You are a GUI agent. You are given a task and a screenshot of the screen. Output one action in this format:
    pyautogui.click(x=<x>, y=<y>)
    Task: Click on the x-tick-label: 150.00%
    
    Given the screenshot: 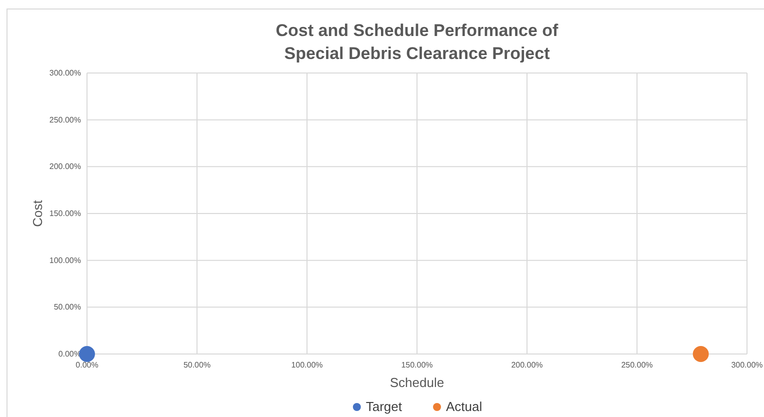 What is the action you would take?
    pyautogui.click(x=417, y=365)
    